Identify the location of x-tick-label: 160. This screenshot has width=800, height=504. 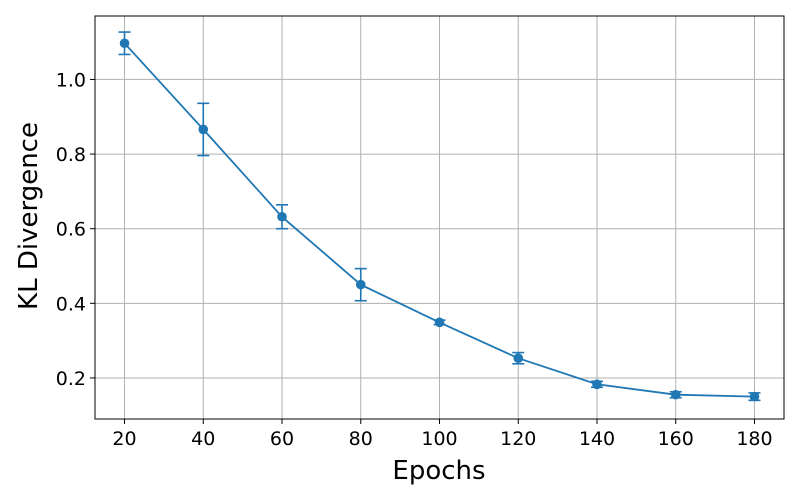
(676, 439).